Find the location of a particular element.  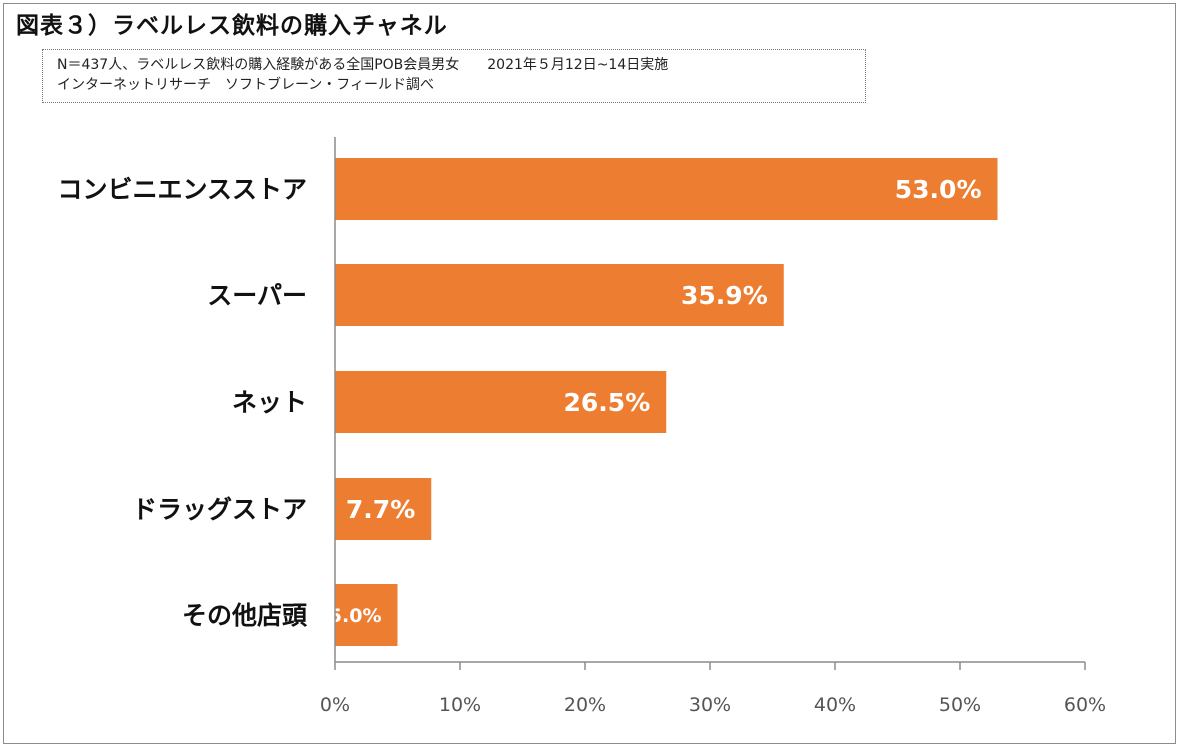

survey-note-line2: インターネットリサーチ ソフトブレーン・フィールド調べ is located at coordinates (246, 85).